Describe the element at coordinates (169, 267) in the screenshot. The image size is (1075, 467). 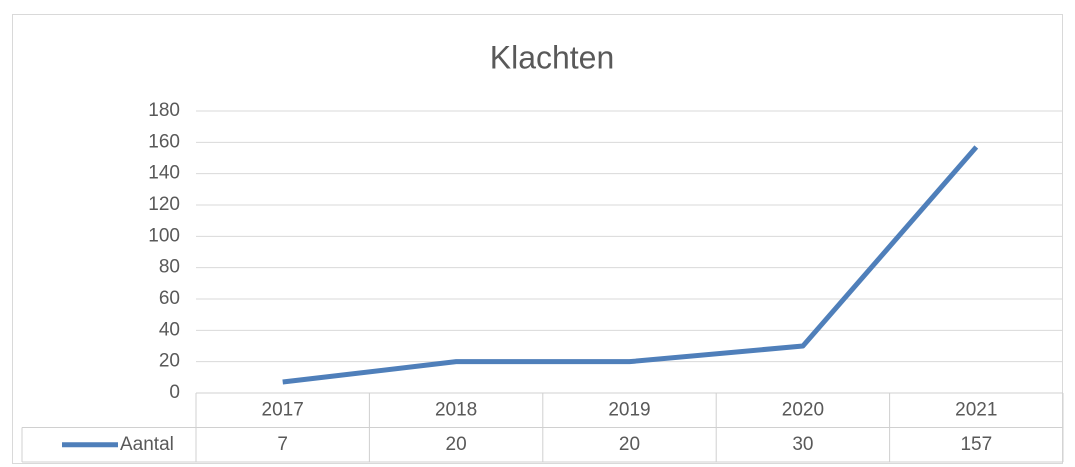
I see `y-tick-label: 80` at that location.